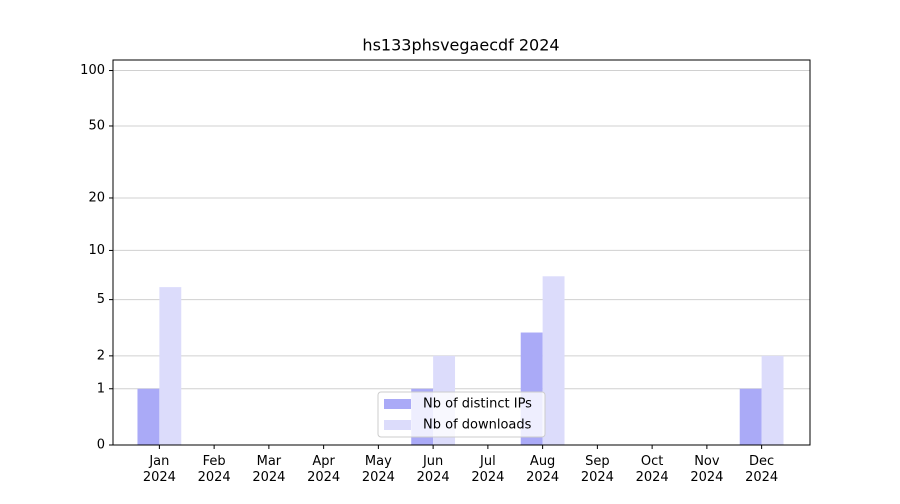 This screenshot has height=504, width=900. What do you see at coordinates (101, 445) in the screenshot?
I see `y-tick-label: 0` at bounding box center [101, 445].